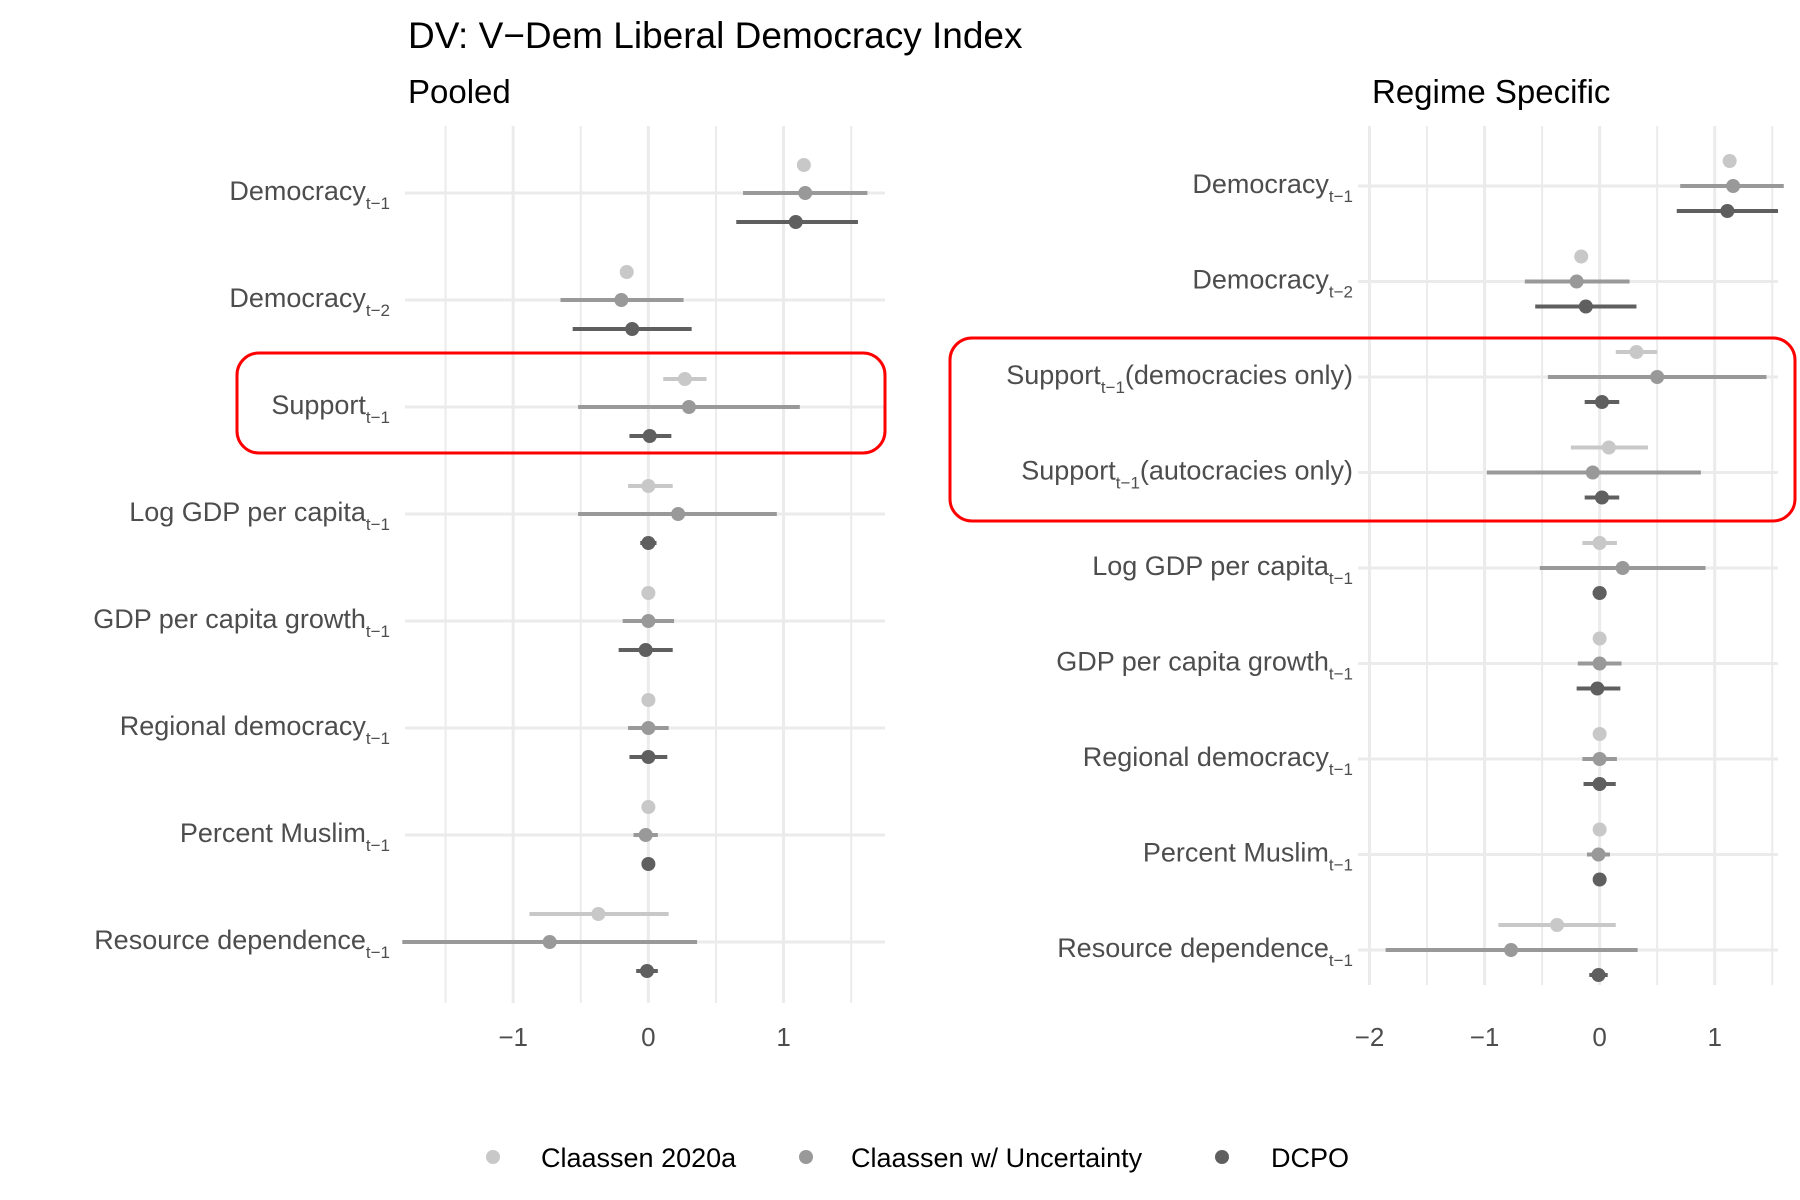 The image size is (1800, 1200). What do you see at coordinates (1179, 378) in the screenshot?
I see `term-label: Supportt−1(democracies only)` at bounding box center [1179, 378].